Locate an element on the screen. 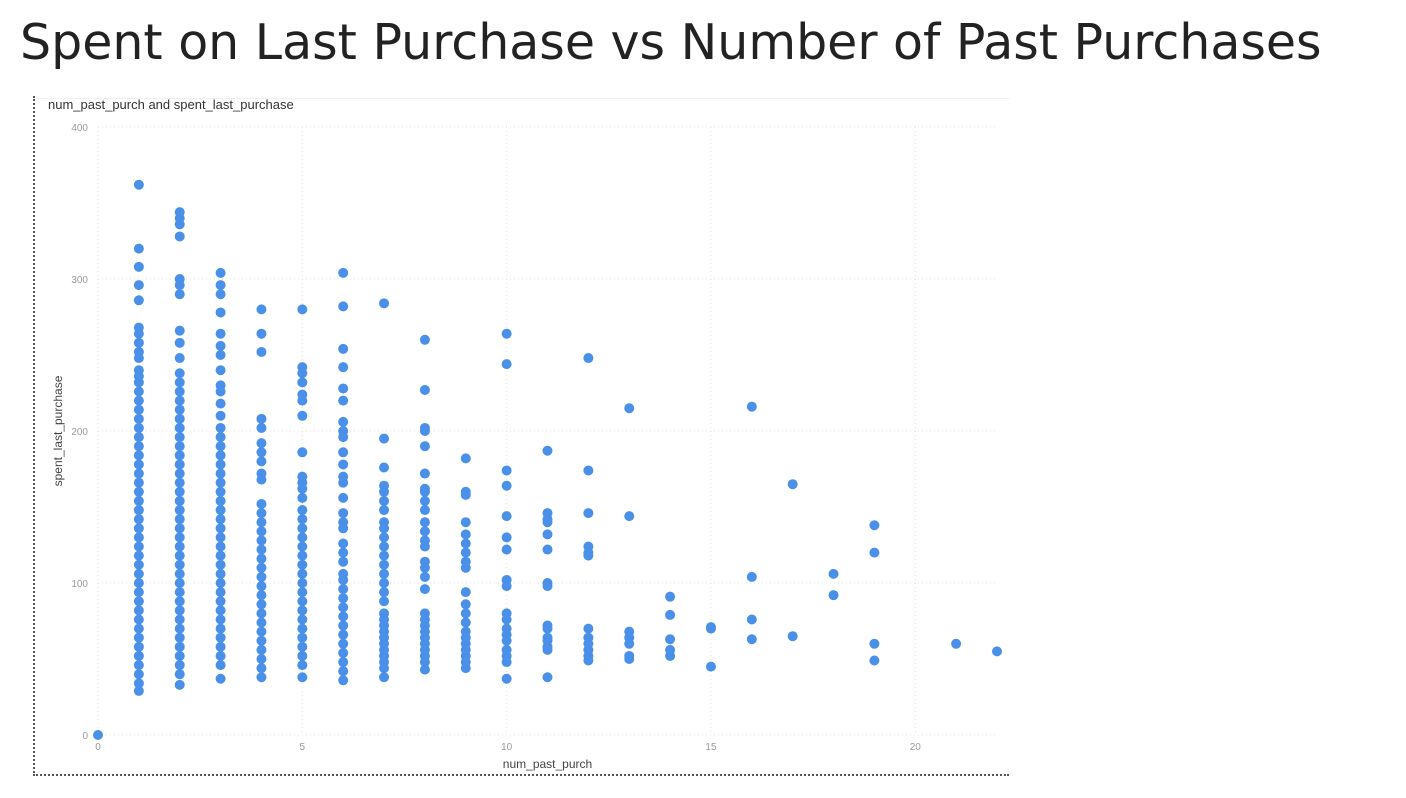 Image resolution: width=1406 pixels, height=798 pixels. x-axis-title: num_past_purch is located at coordinates (547, 764).